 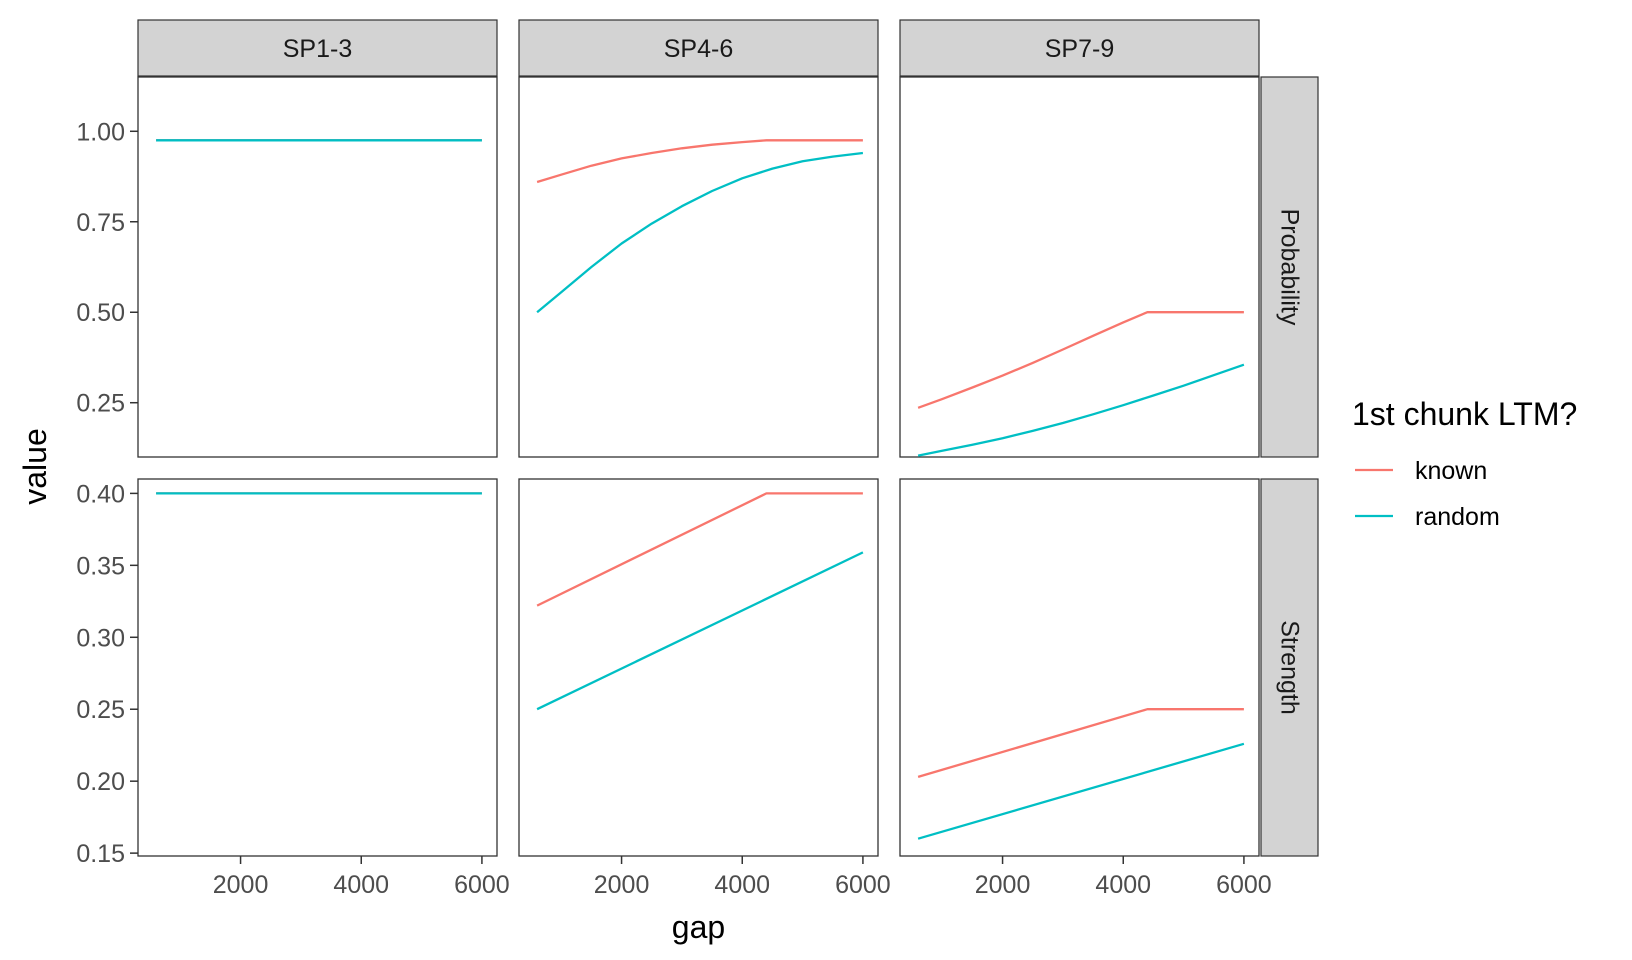 What do you see at coordinates (100, 854) in the screenshot?
I see `y-tick-label: 0.15` at bounding box center [100, 854].